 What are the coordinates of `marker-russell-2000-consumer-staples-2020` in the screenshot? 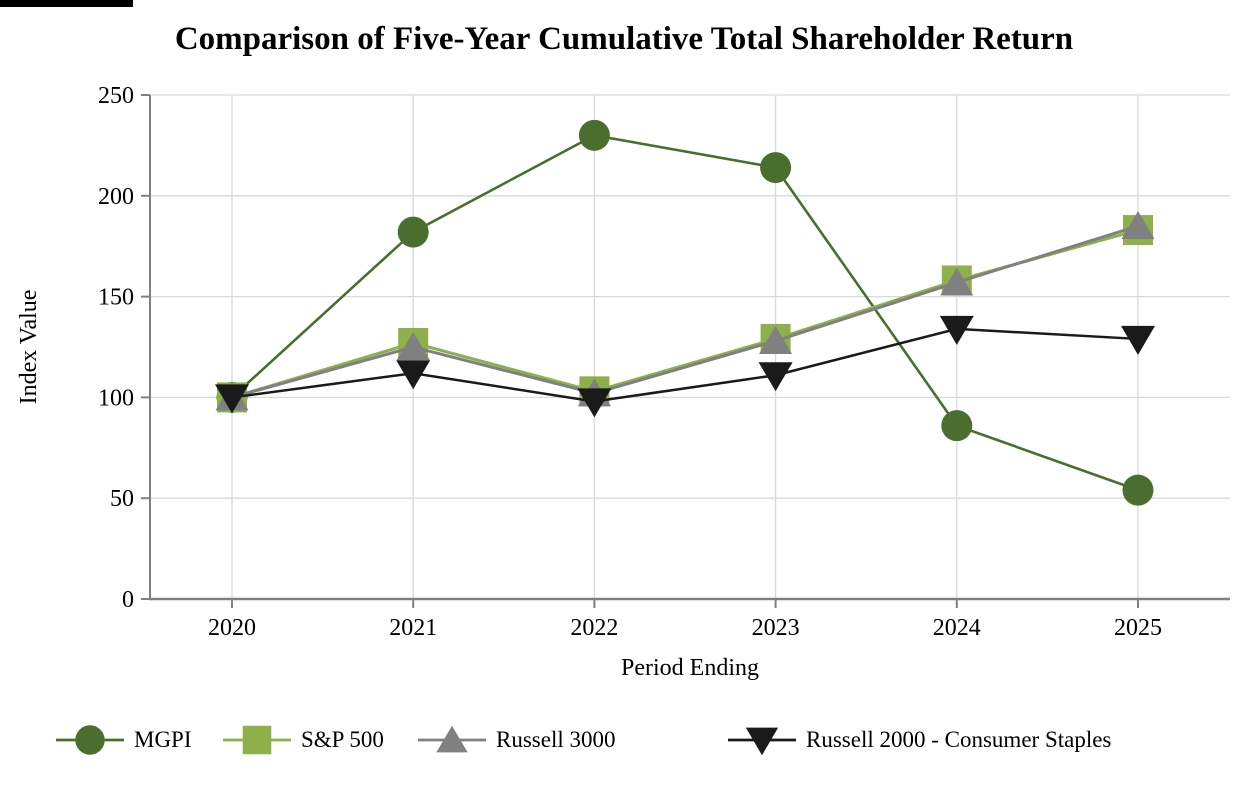 It's located at (232, 399).